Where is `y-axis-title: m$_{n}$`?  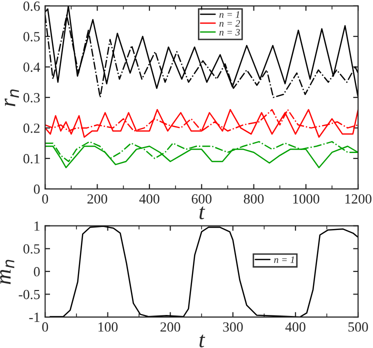
y-axis-title: m$_{n}$ is located at coordinates (7, 272).